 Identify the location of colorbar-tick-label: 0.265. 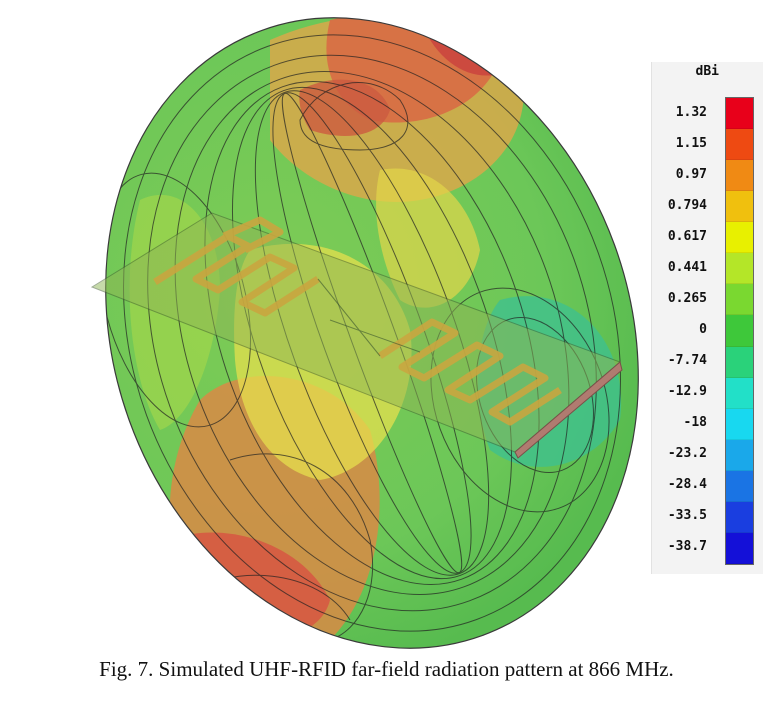
(687, 298).